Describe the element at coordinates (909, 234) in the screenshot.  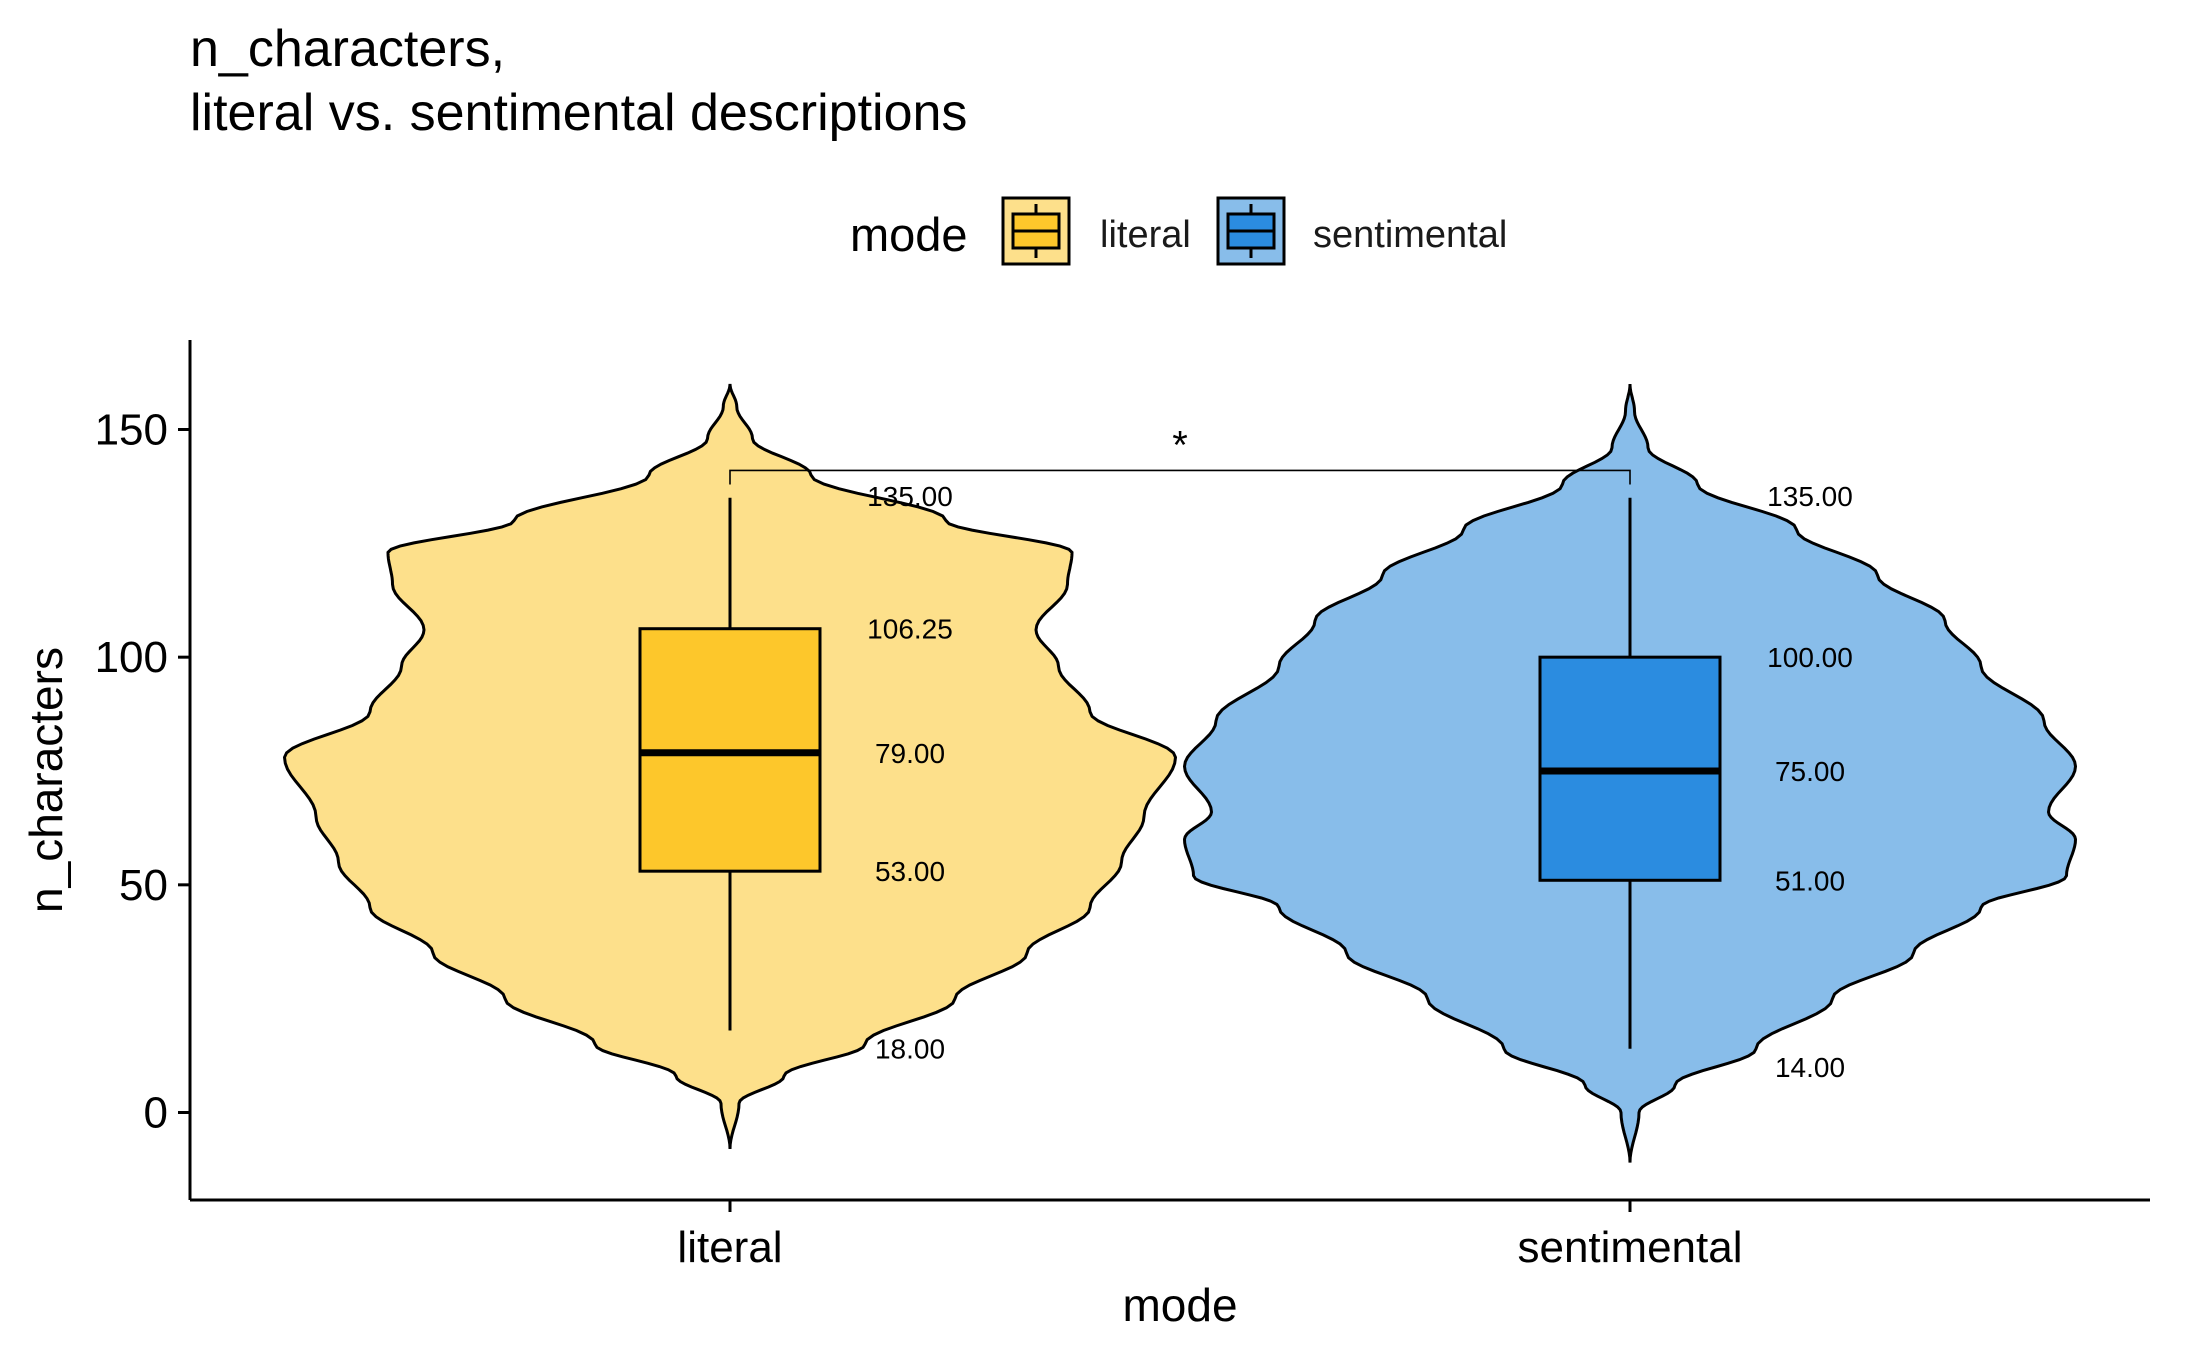
I see `legend-title: mode` at that location.